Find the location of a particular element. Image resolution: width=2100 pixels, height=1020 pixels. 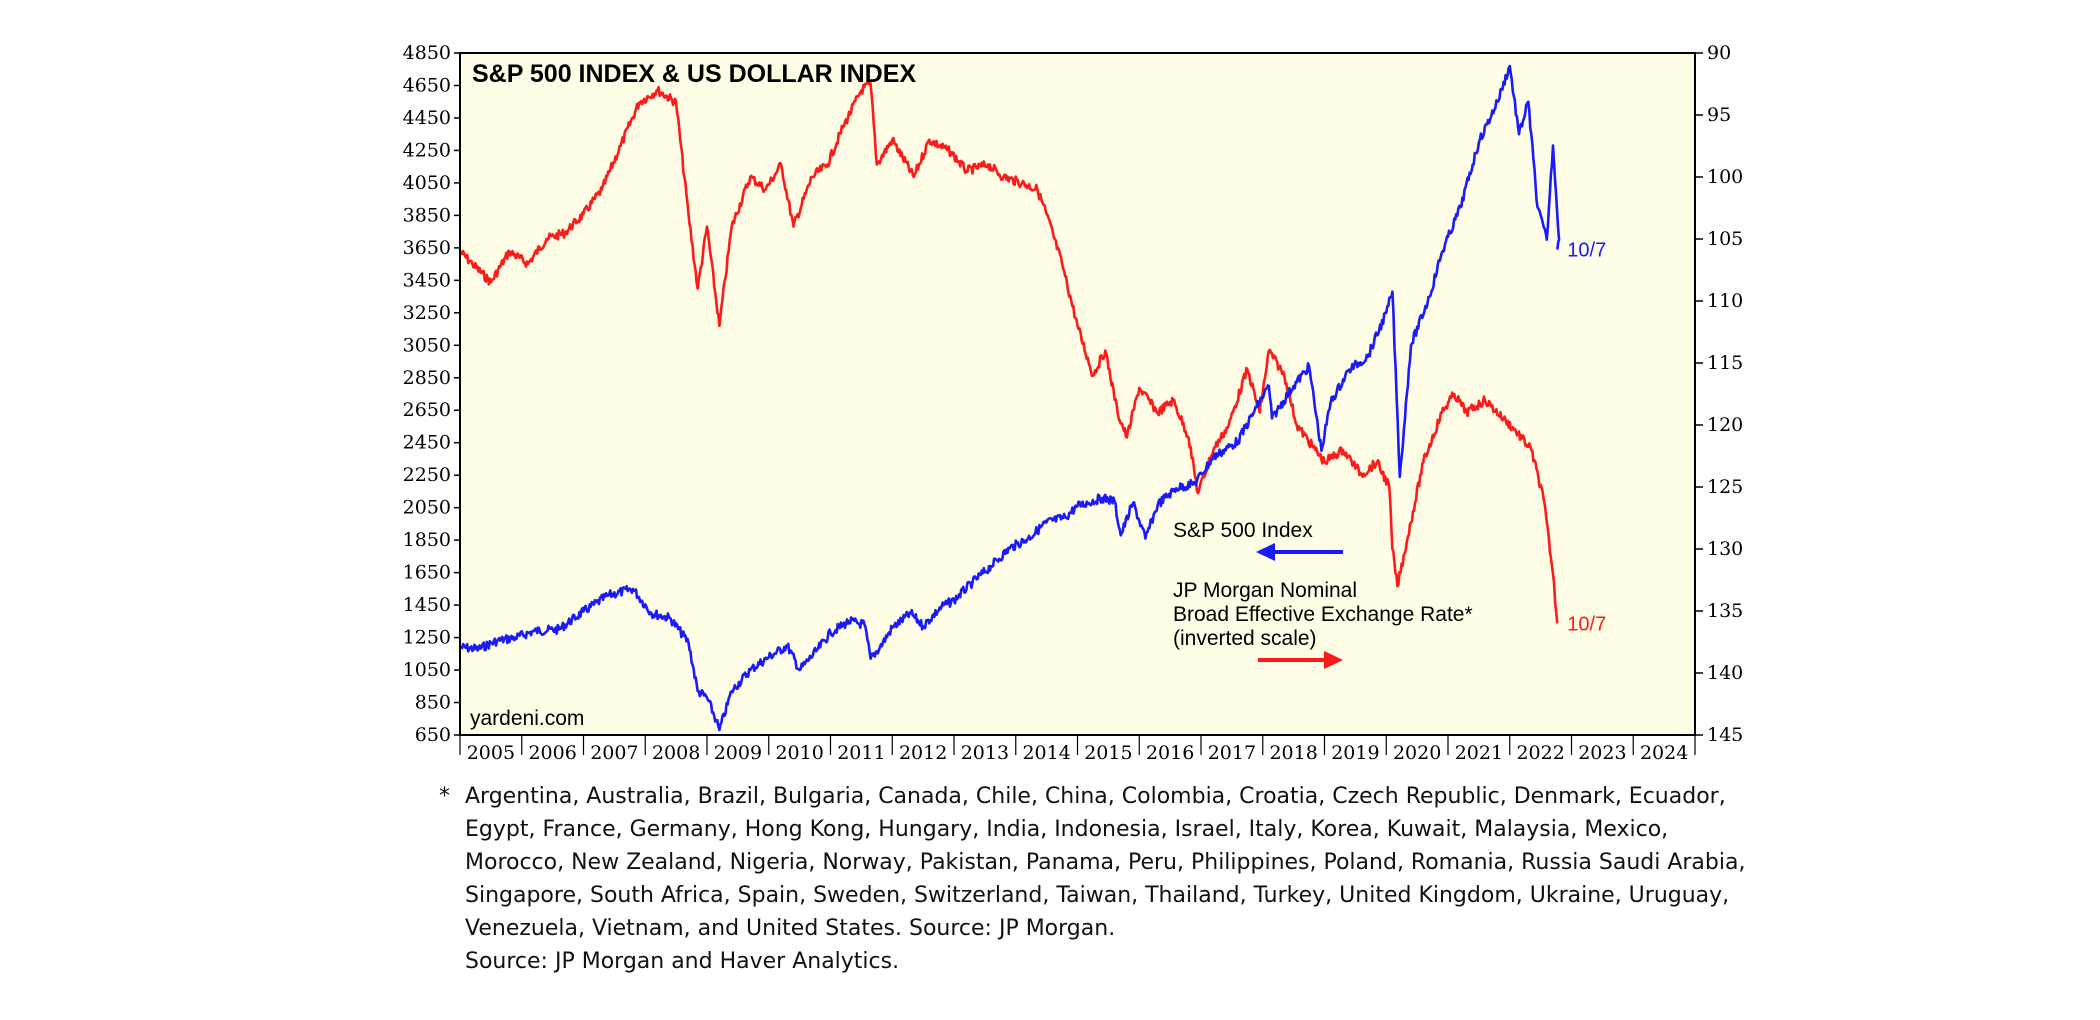

left-tick-label: 4850 is located at coordinates (427, 53).